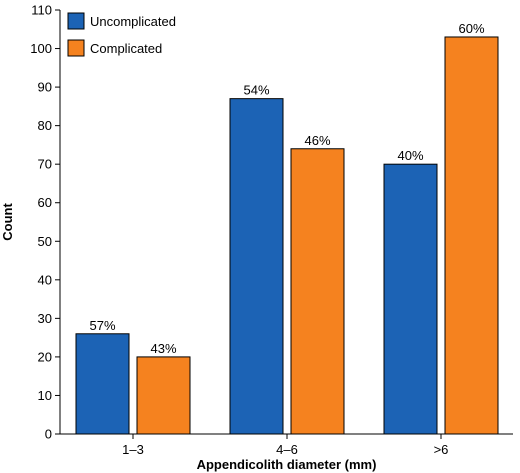  Describe the element at coordinates (45, 241) in the screenshot. I see `y-tick-label: 50` at that location.